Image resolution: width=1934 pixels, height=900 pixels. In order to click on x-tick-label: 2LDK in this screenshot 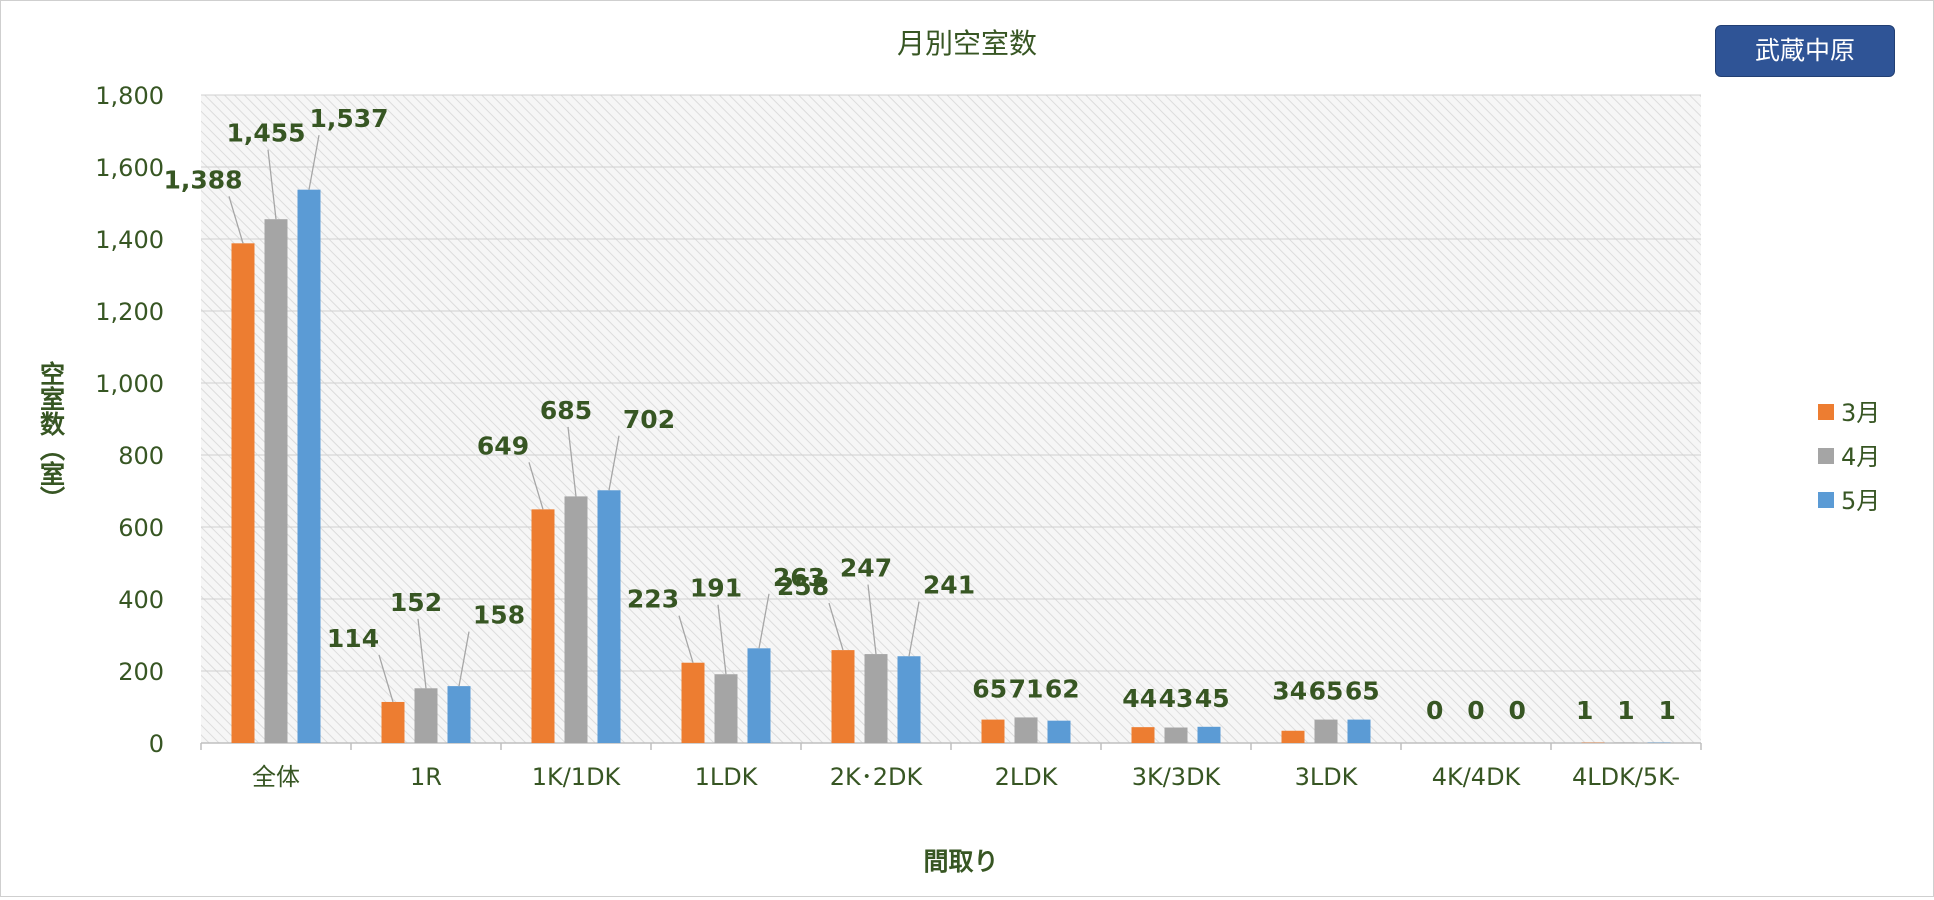, I will do `click(1027, 777)`.